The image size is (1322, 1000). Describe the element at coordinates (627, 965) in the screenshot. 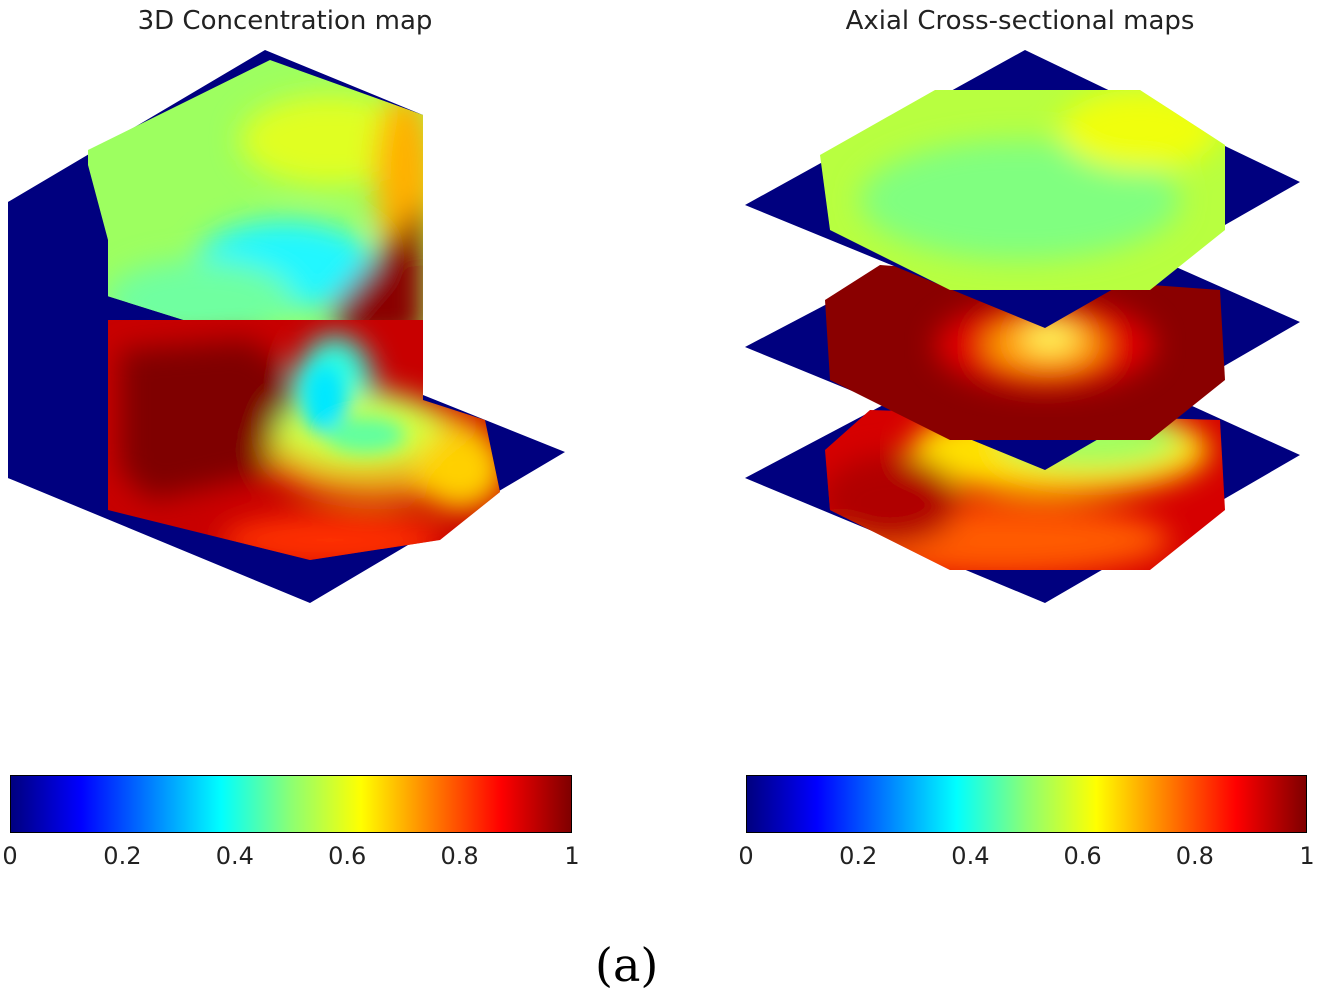

I see `figure-caption: (a)` at that location.